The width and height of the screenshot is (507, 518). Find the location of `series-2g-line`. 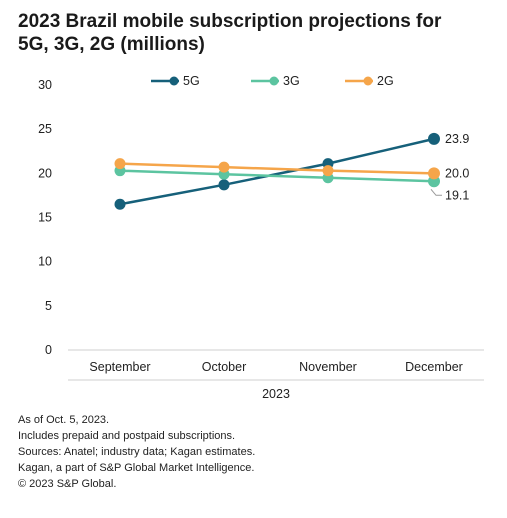

series-2g-line is located at coordinates (277, 168).